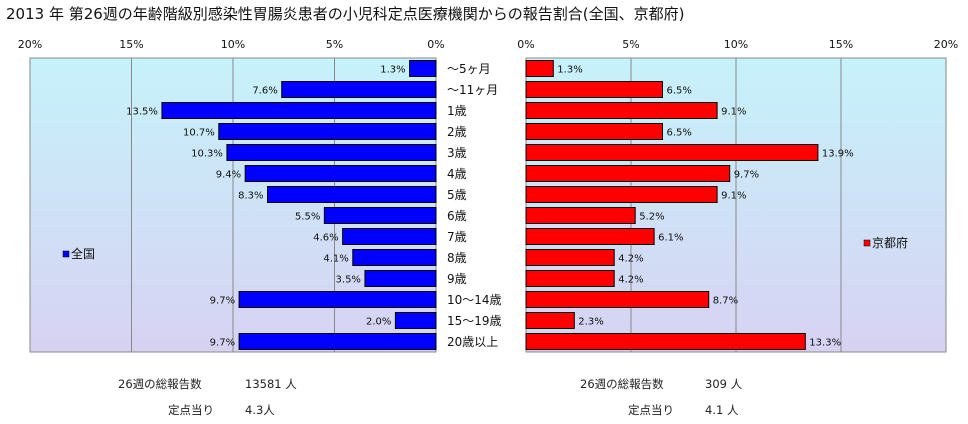 Image resolution: width=968 pixels, height=424 pixels. Describe the element at coordinates (841, 44) in the screenshot. I see `kyoto-tick-label: 15%` at that location.